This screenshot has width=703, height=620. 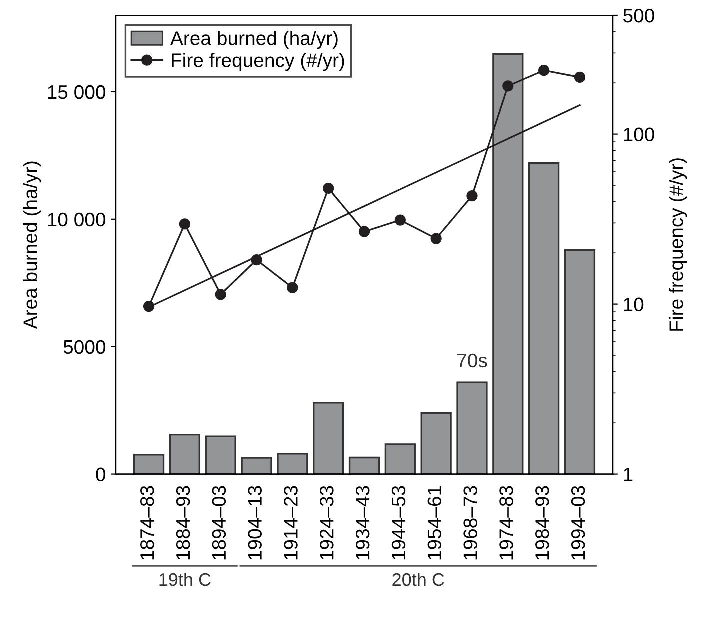 I want to click on x-tick-label: 1914–23, so click(x=291, y=523).